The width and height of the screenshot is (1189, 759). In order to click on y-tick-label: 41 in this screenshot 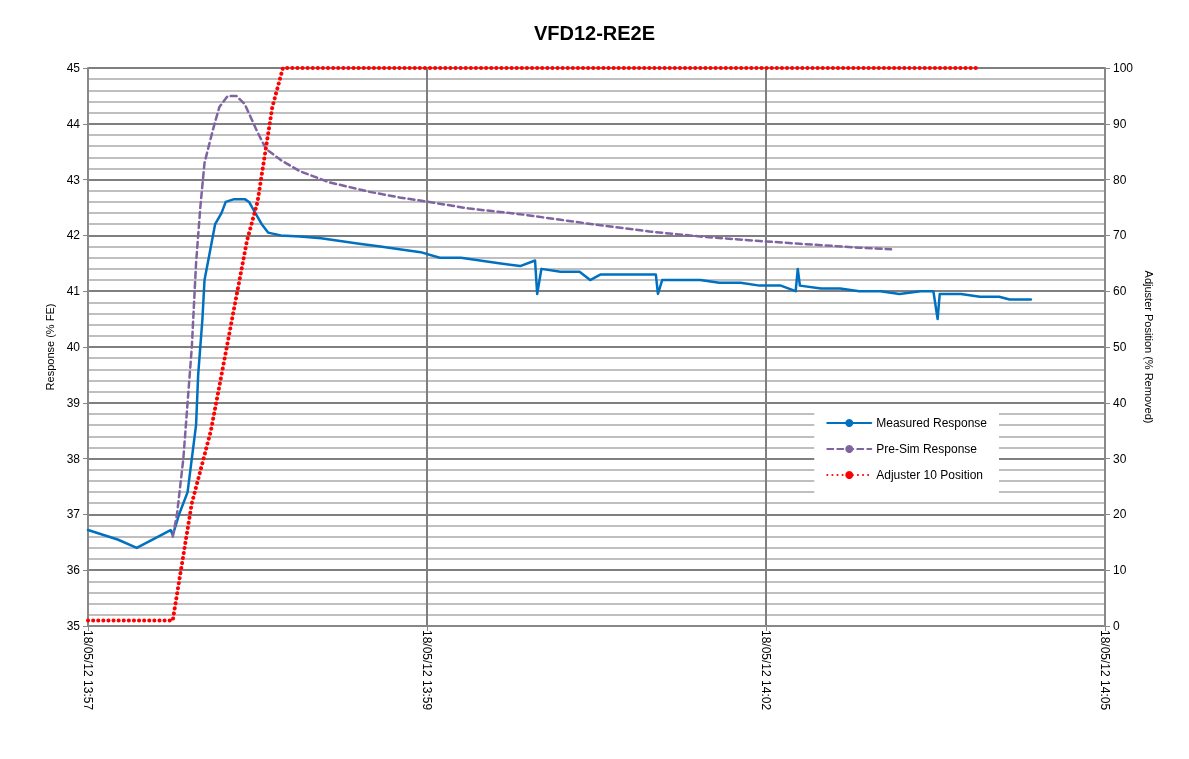, I will do `click(73, 291)`.